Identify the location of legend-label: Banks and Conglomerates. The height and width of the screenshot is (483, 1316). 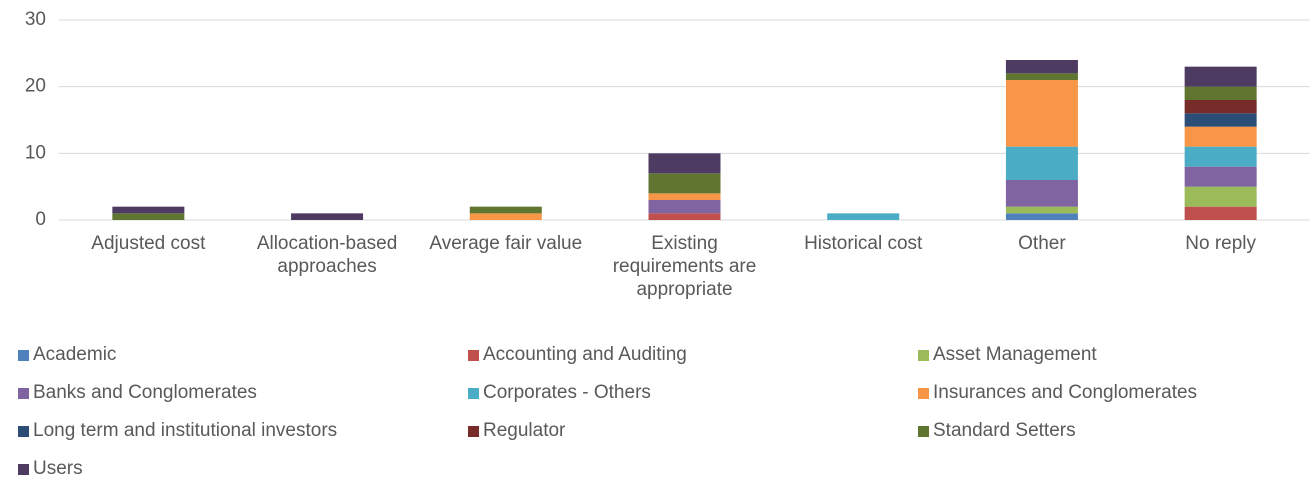
(145, 392).